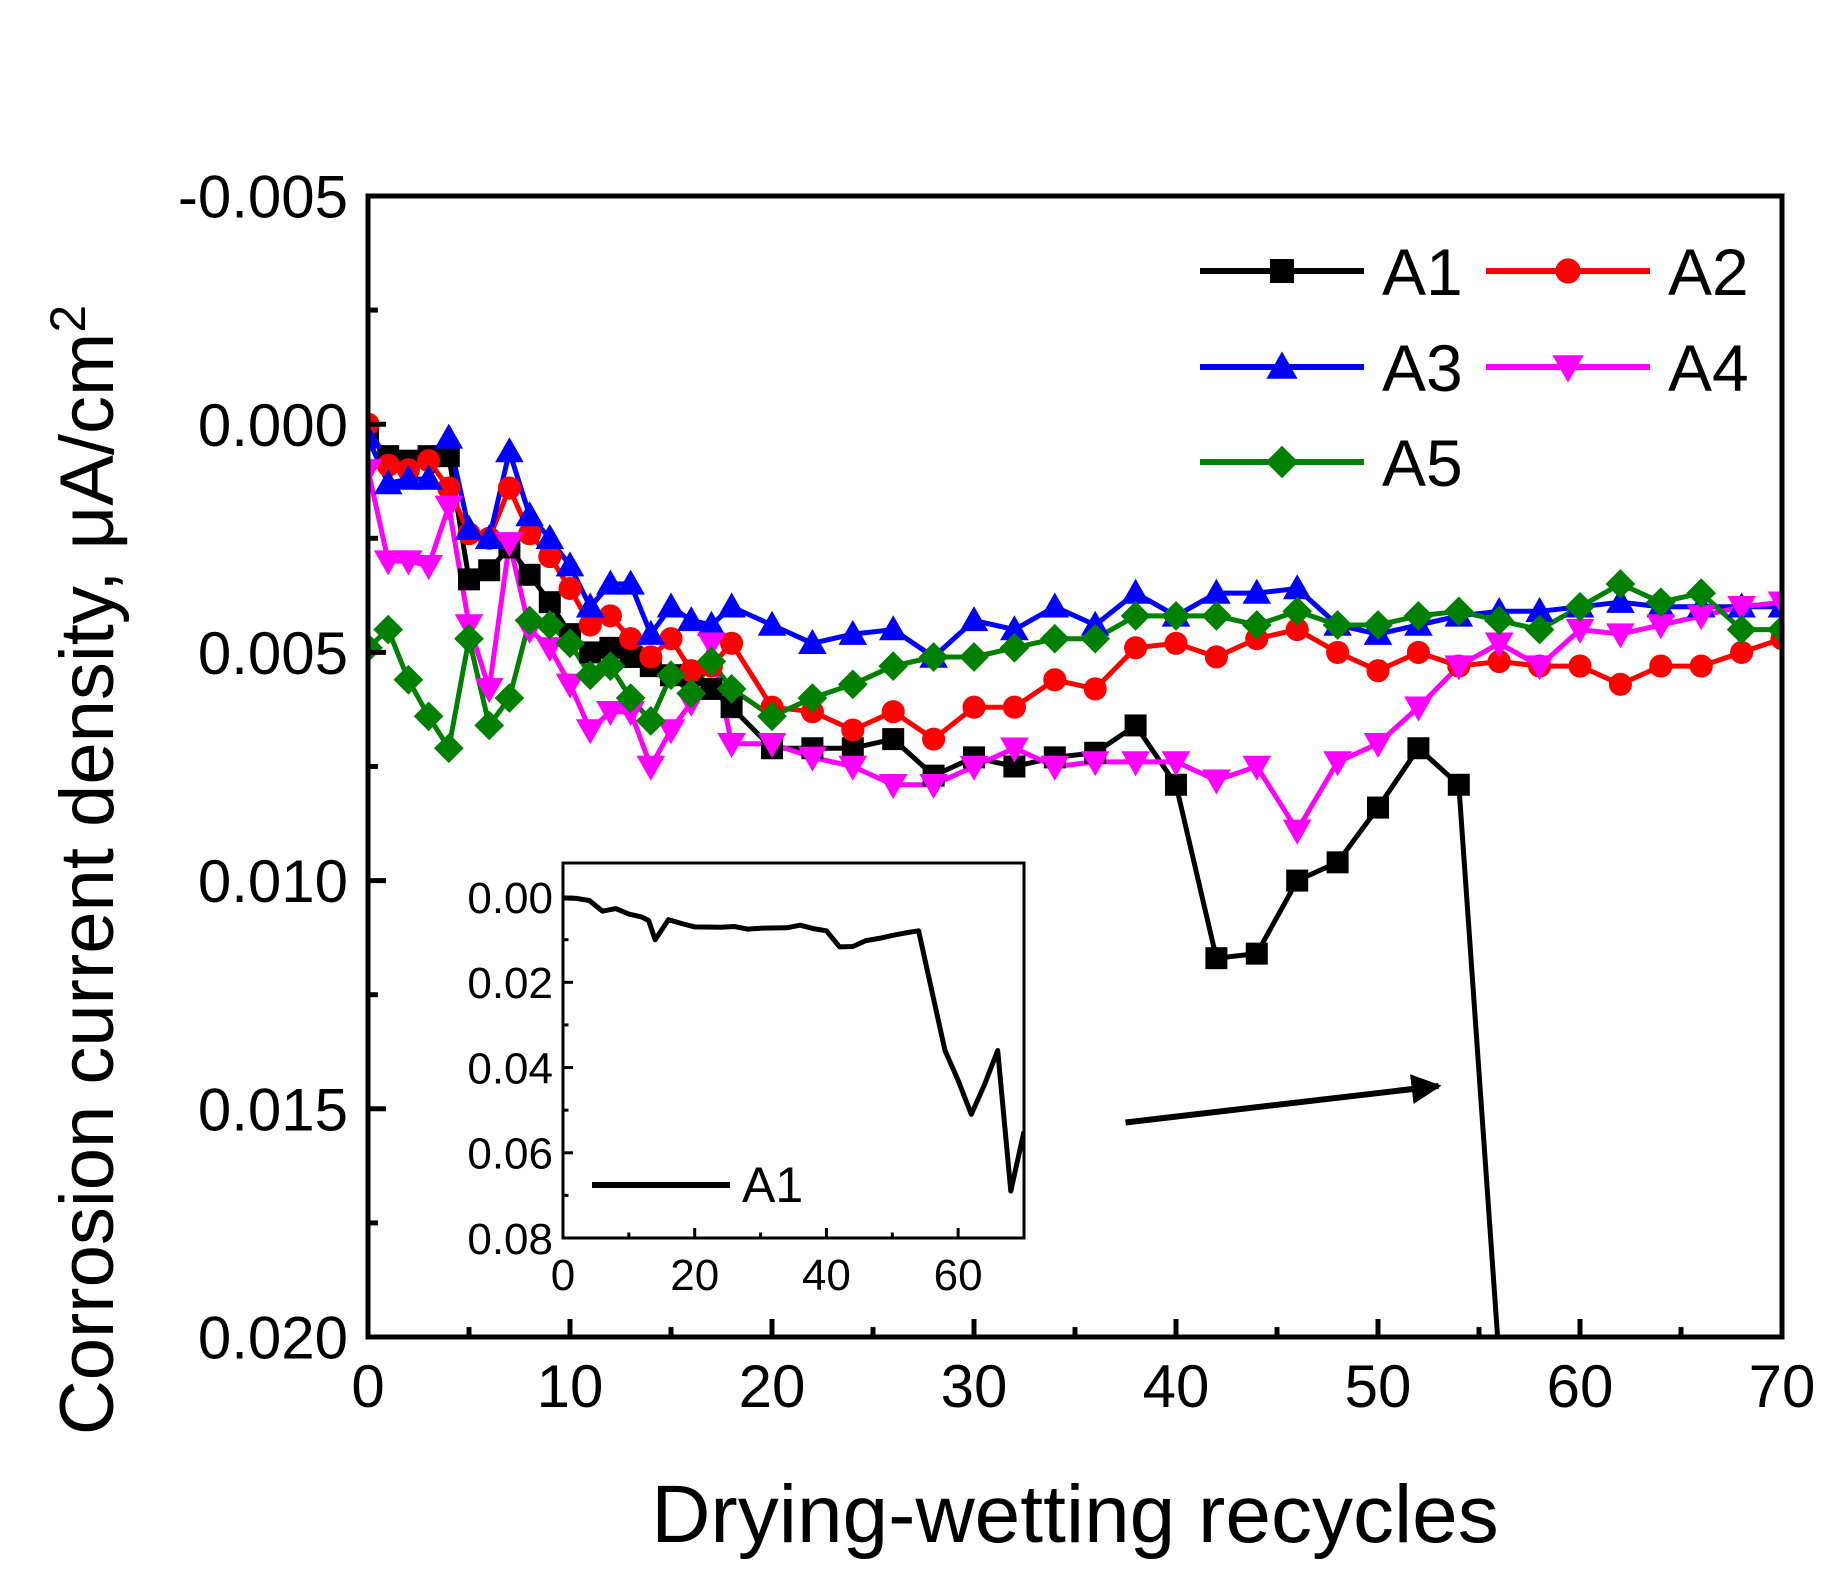 This screenshot has width=1830, height=1584. What do you see at coordinates (1422, 463) in the screenshot?
I see `legend-label-a5: A5` at bounding box center [1422, 463].